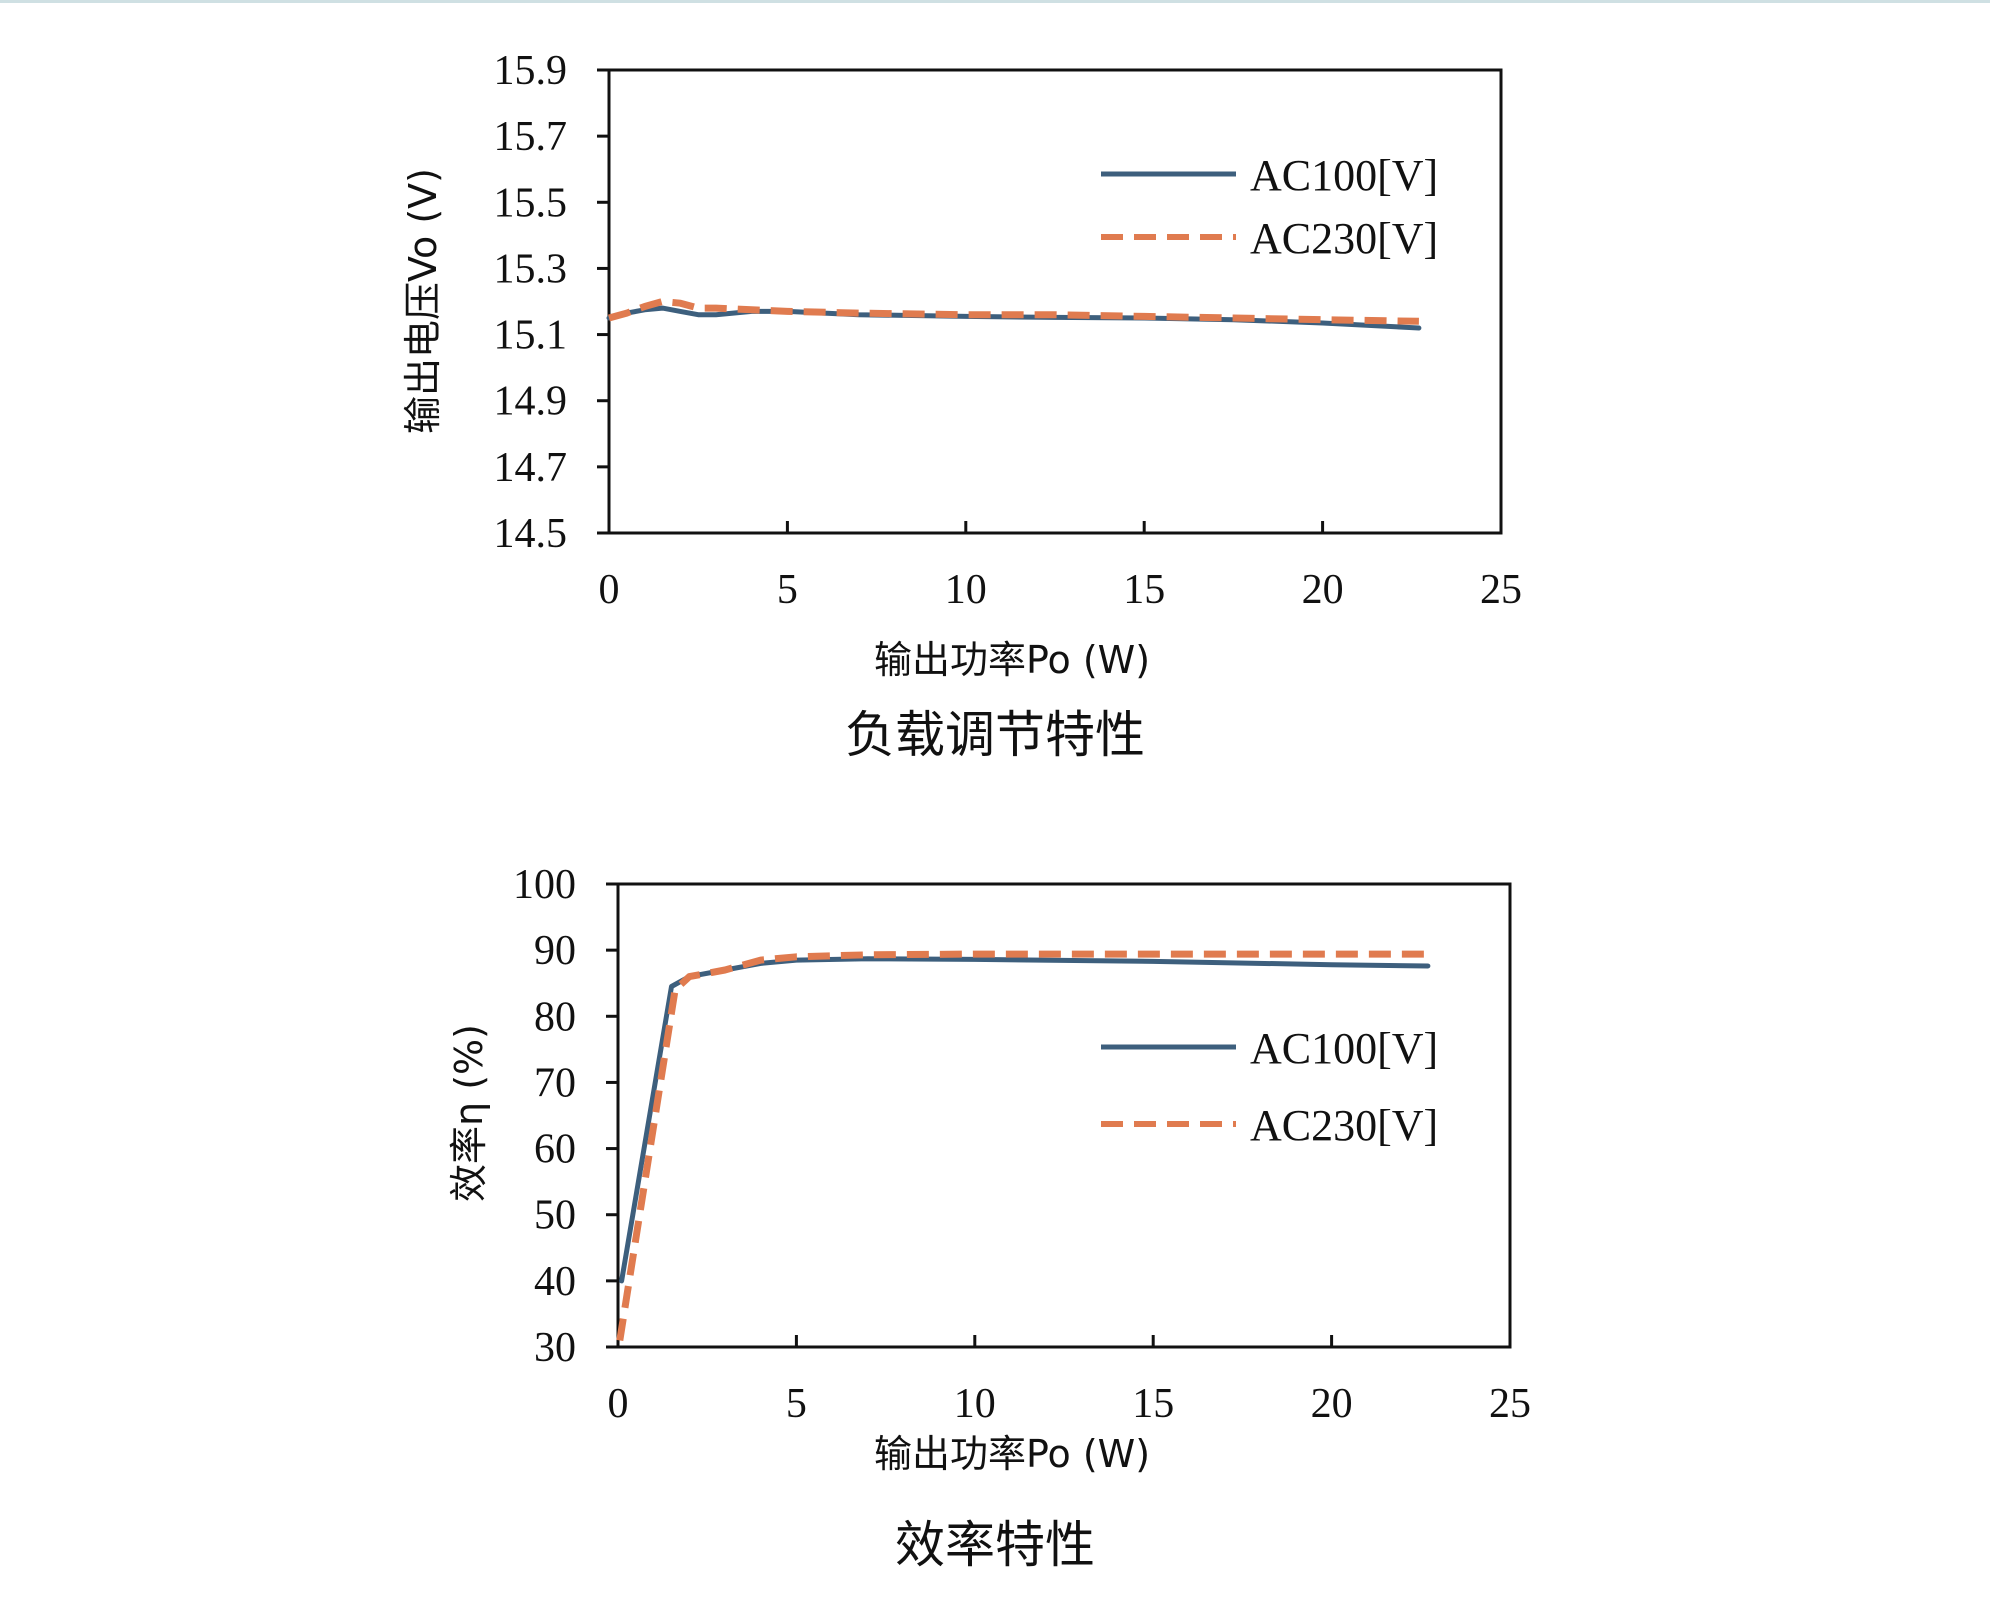 The image size is (1990, 1607). What do you see at coordinates (469, 1113) in the screenshot?
I see `y-axis-title: 效率η (%)` at bounding box center [469, 1113].